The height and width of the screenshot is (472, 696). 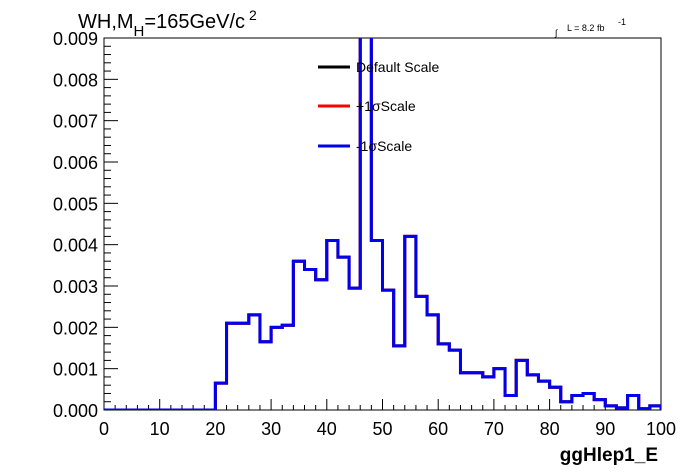 I want to click on svg-text: L = 8.2 fb, so click(x=585, y=28).